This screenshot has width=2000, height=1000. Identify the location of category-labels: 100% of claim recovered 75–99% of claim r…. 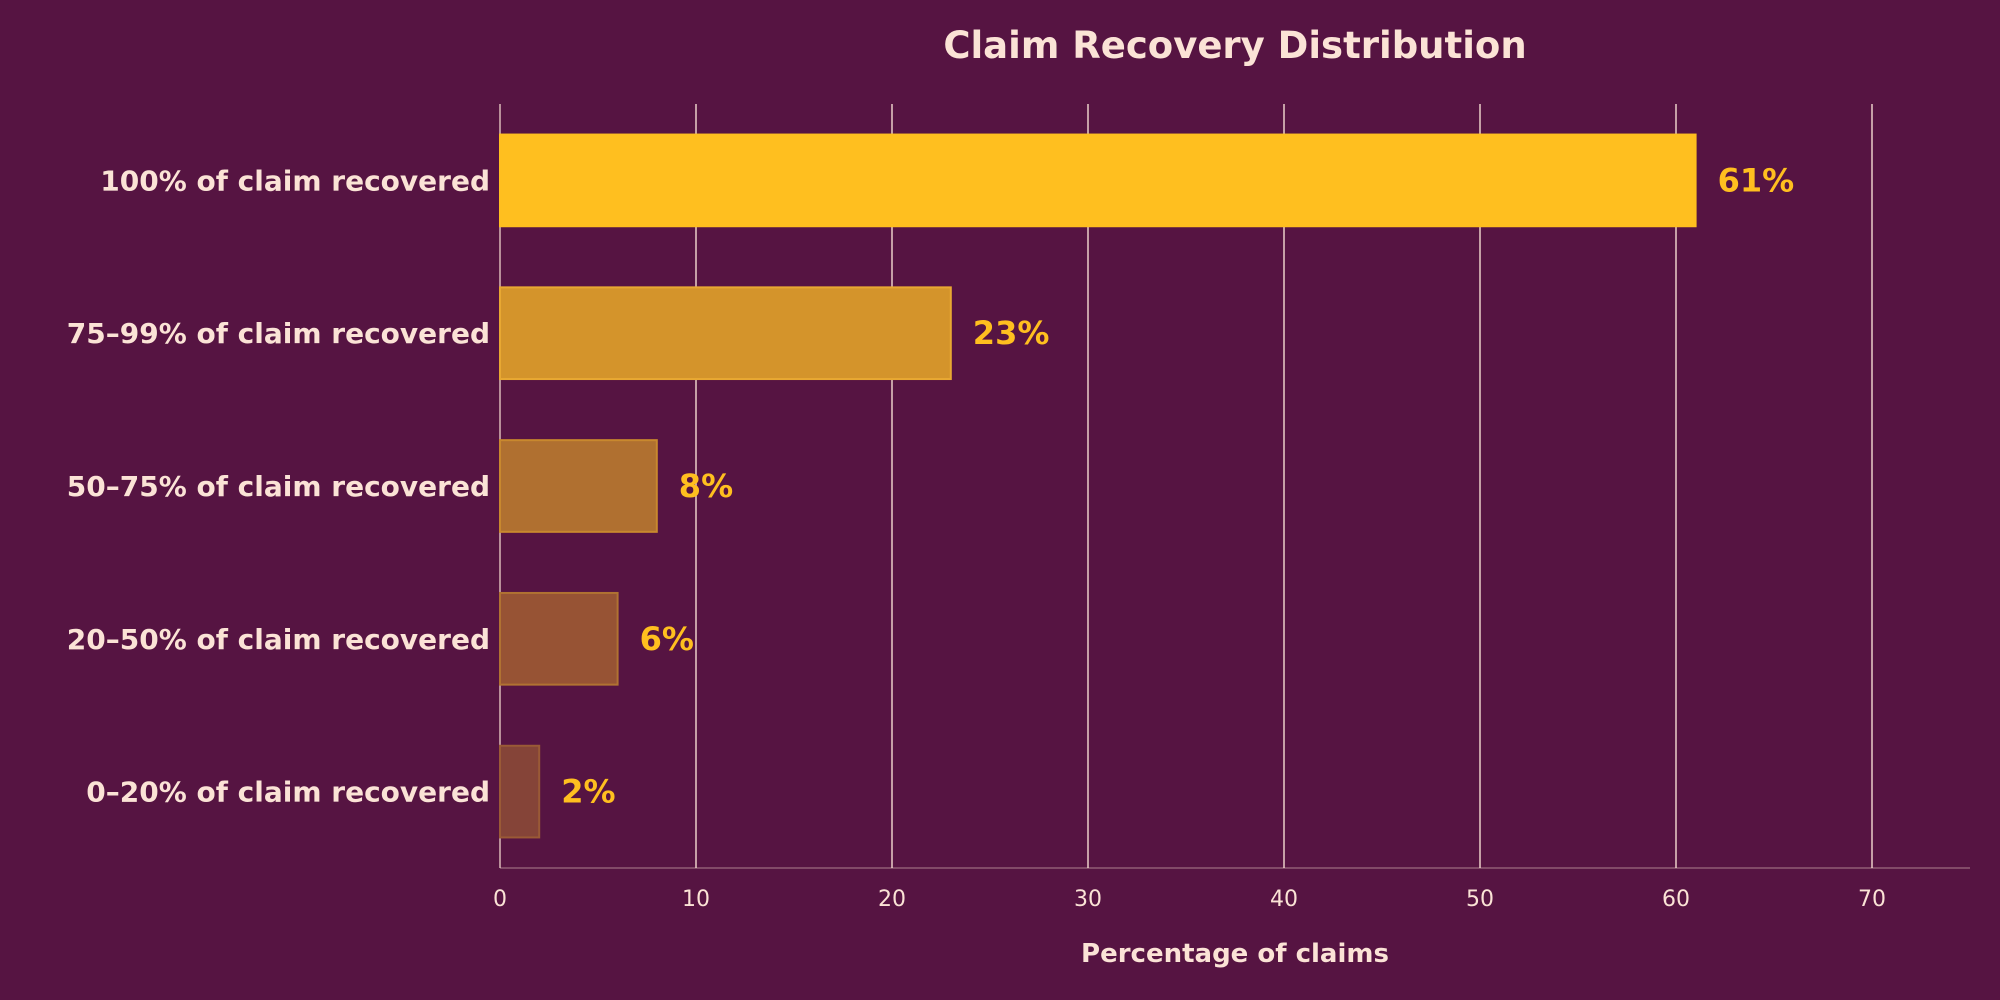
(278, 486).